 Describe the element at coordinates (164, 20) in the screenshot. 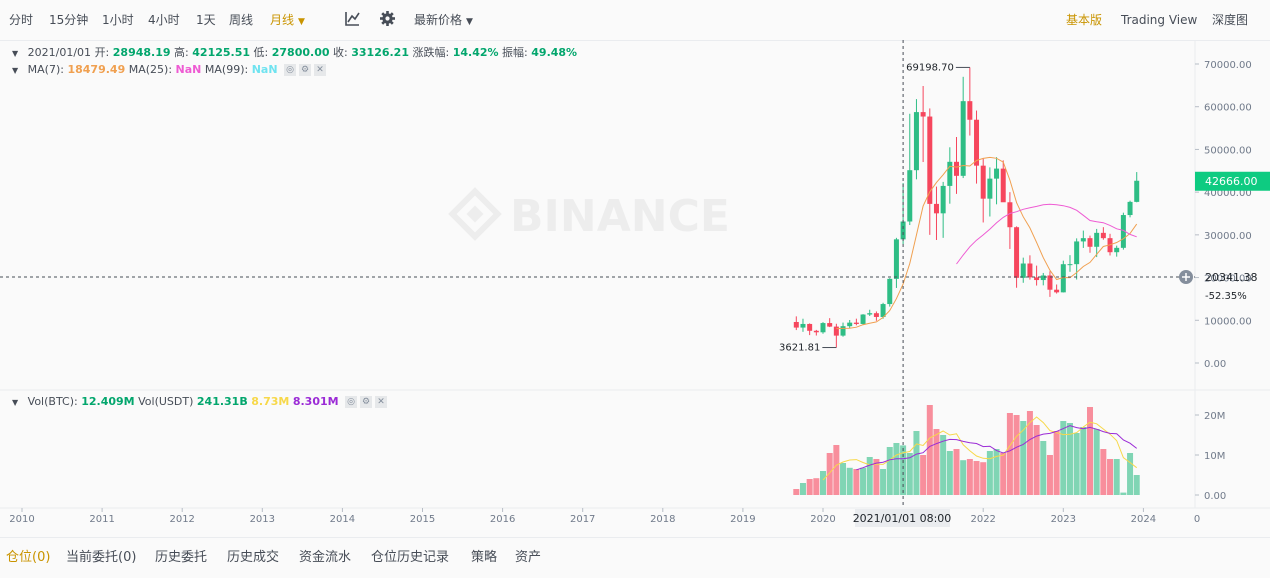

I see `interval-tab: 4小时` at that location.